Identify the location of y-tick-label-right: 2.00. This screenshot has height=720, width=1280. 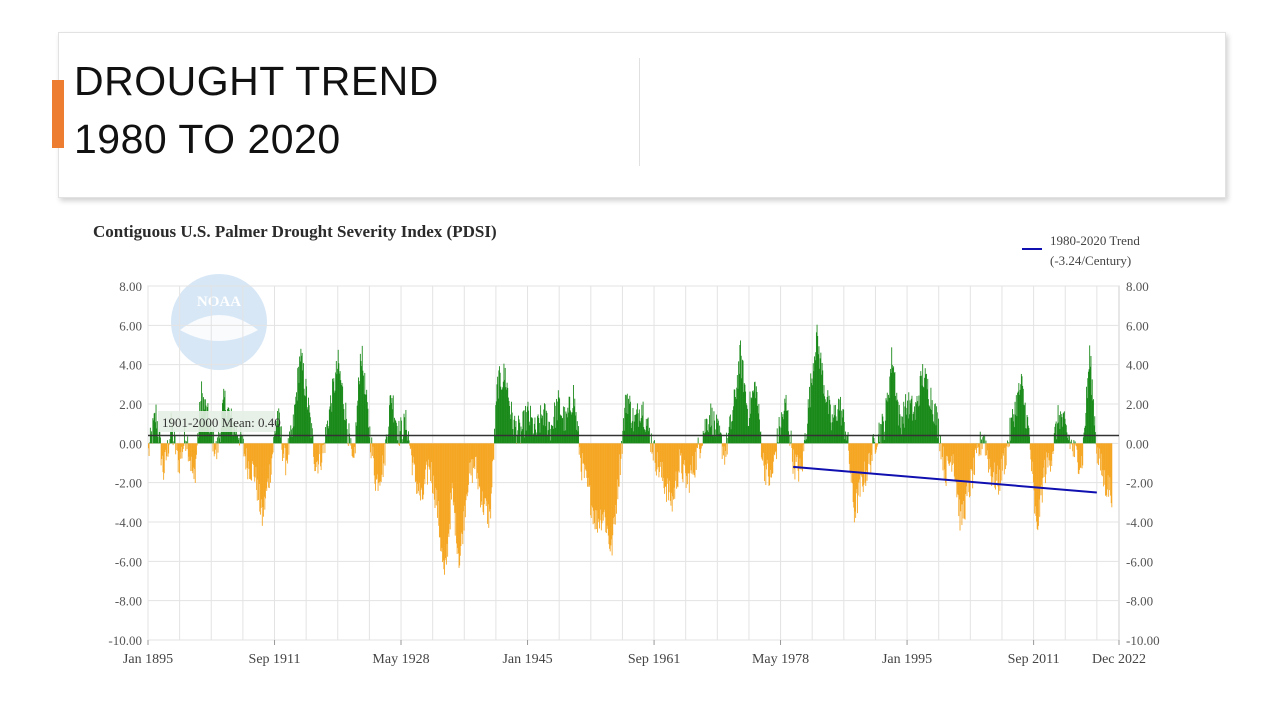
(1137, 404).